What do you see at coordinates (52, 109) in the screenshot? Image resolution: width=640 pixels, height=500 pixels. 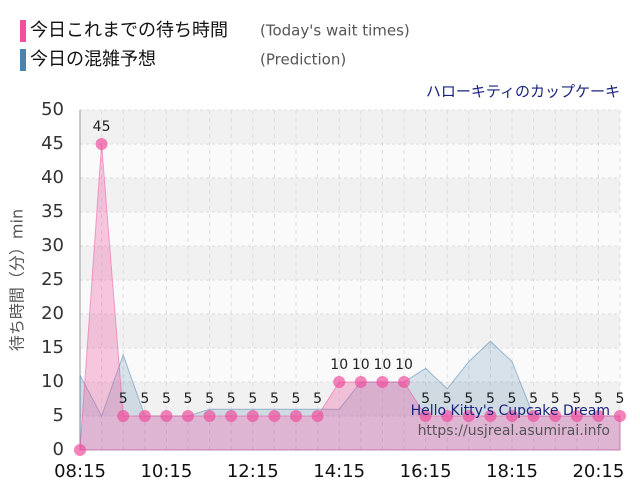 I see `y-tick-label: 50` at bounding box center [52, 109].